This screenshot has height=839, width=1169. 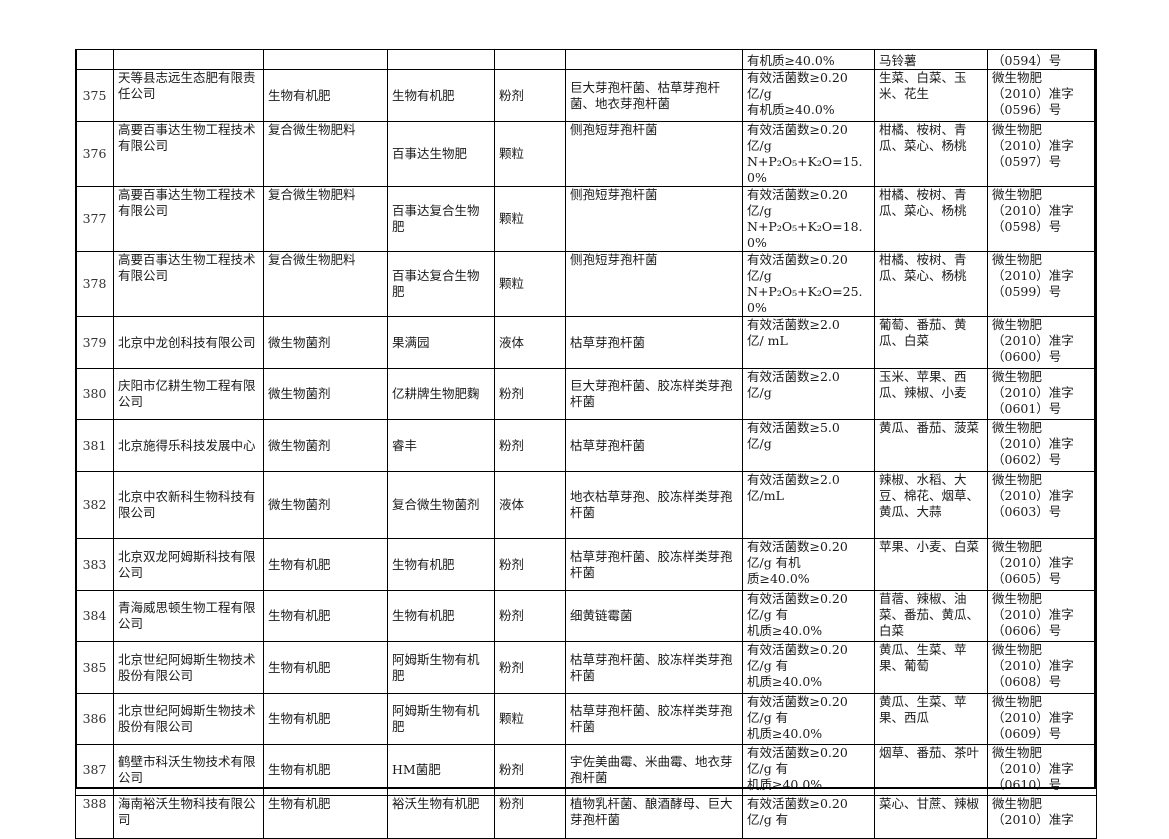 What do you see at coordinates (94, 284) in the screenshot?
I see `row-number: 378` at bounding box center [94, 284].